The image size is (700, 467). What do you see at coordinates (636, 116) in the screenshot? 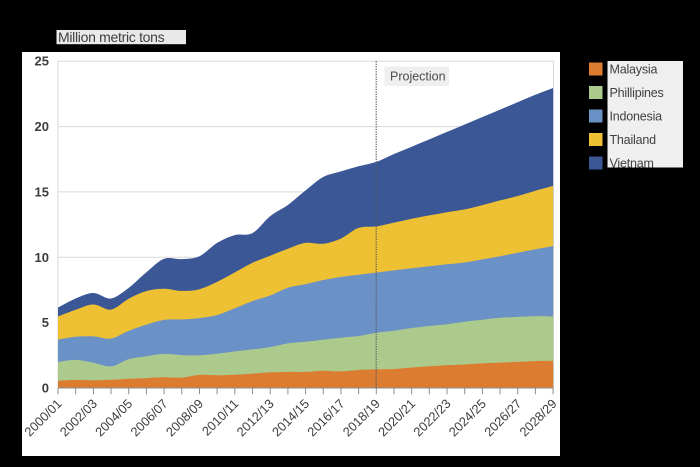
I see `svg-text: Indonesia` at bounding box center [636, 116].